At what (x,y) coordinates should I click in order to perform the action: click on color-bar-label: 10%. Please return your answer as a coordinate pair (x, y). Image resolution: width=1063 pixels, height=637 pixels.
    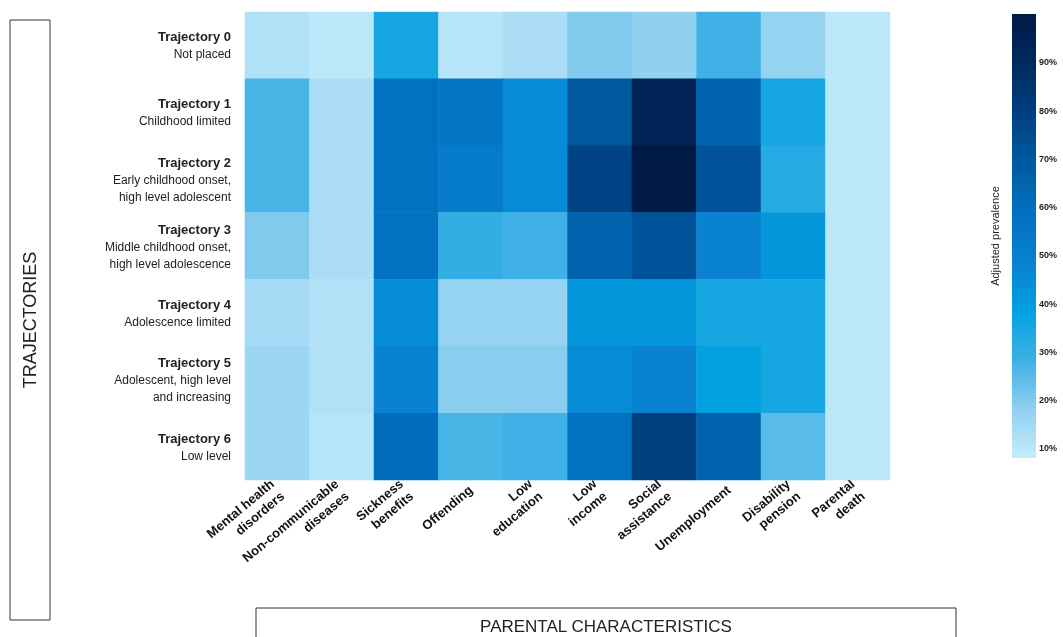
    Looking at the image, I should click on (1048, 448).